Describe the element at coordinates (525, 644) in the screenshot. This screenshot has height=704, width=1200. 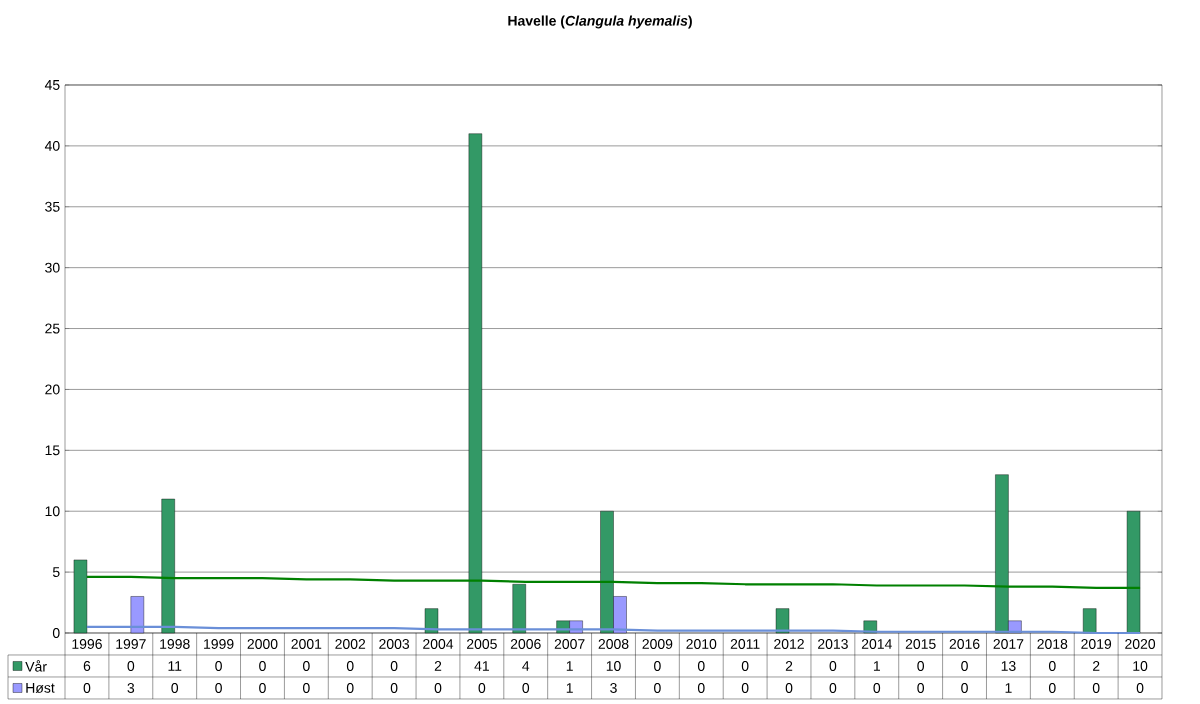
I see `x-tick-label: 2006` at that location.